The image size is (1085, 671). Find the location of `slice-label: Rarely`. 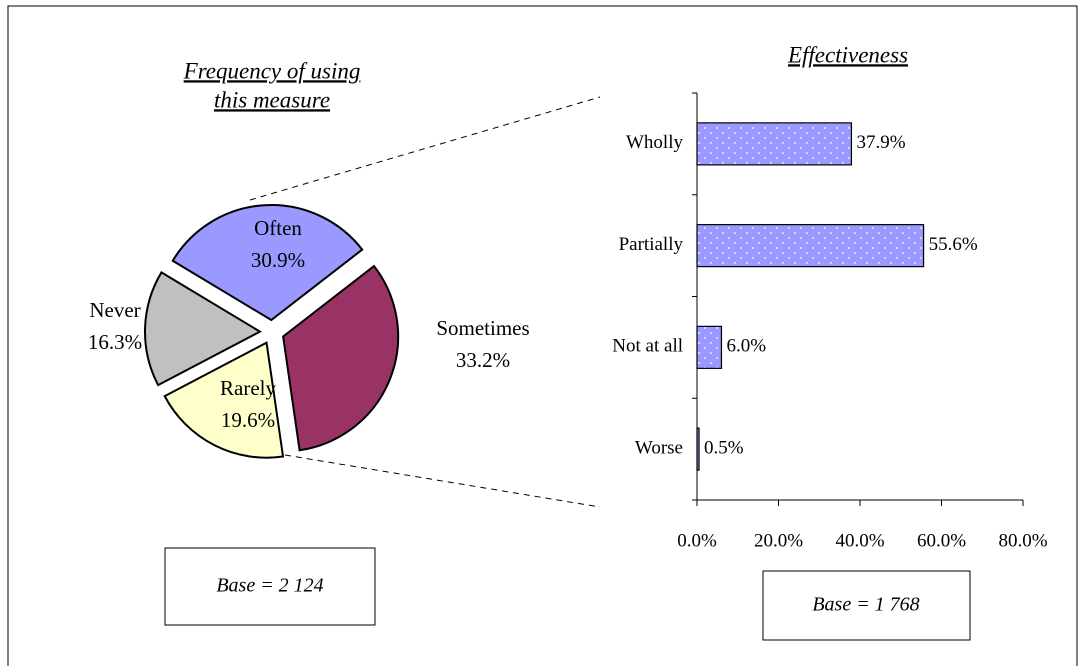

slice-label: Rarely is located at coordinates (248, 388).